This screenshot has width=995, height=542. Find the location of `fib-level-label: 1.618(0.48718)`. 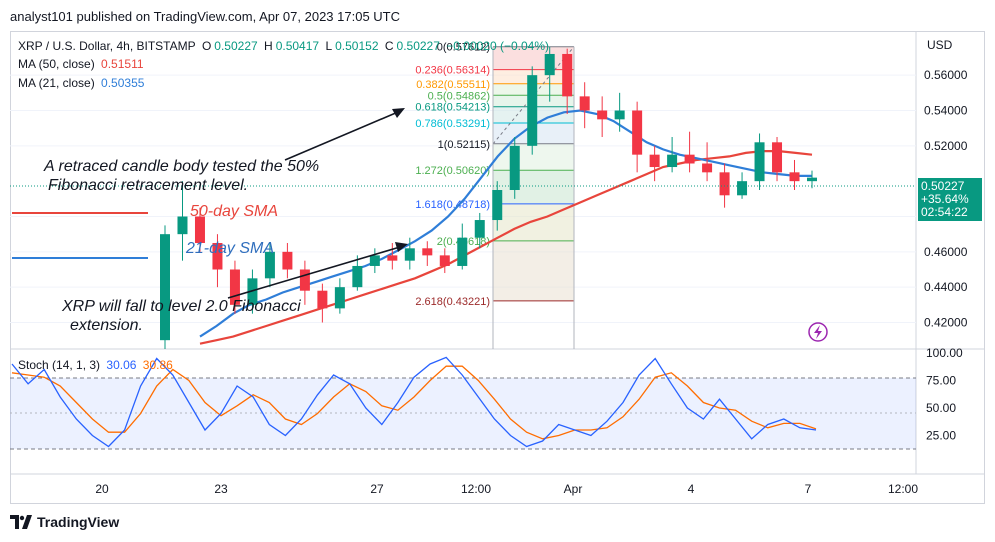

fib-level-label: 1.618(0.48718) is located at coordinates (452, 205).